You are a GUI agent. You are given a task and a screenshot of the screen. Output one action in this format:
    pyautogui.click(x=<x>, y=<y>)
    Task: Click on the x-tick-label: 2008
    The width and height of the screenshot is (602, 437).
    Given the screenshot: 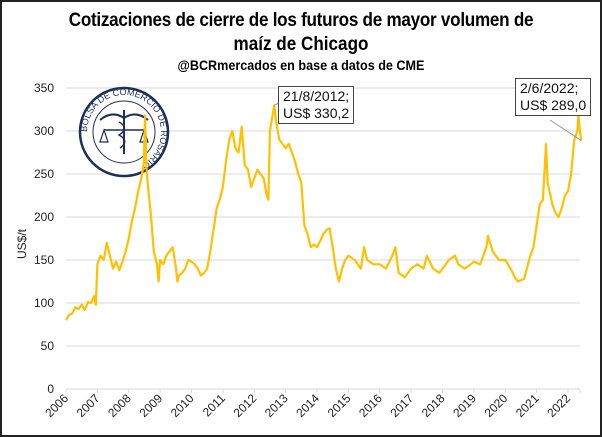 What is the action you would take?
    pyautogui.click(x=119, y=405)
    